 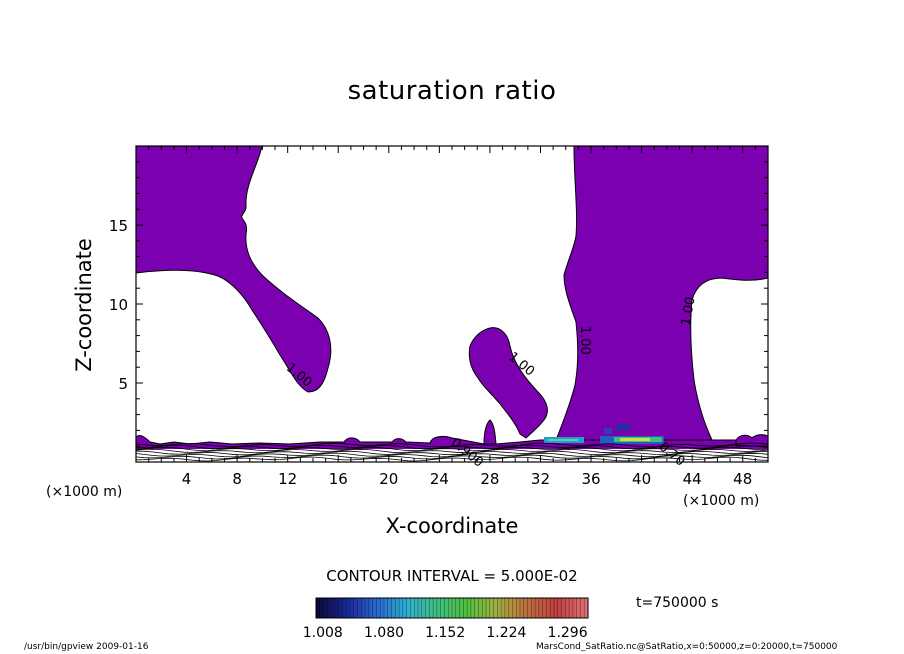 What do you see at coordinates (452, 576) in the screenshot?
I see `contour-interval-label: CONTOUR INTERVAL = 5.000E-02` at bounding box center [452, 576].